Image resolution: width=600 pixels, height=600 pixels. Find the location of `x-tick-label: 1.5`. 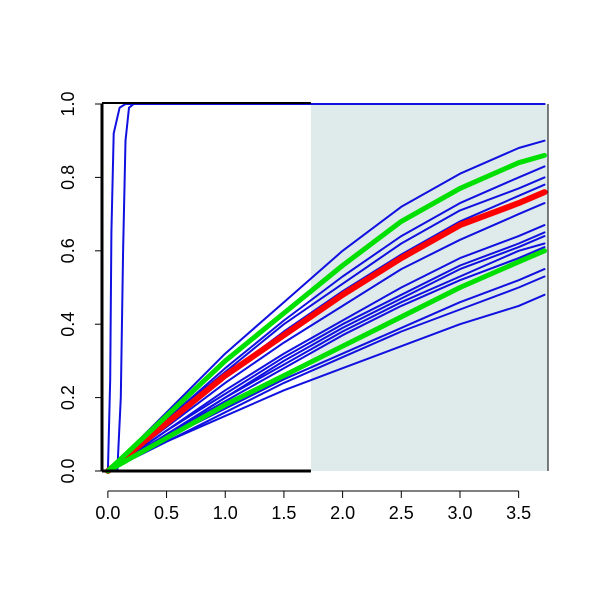

x-tick-label: 1.5 is located at coordinates (283, 513).